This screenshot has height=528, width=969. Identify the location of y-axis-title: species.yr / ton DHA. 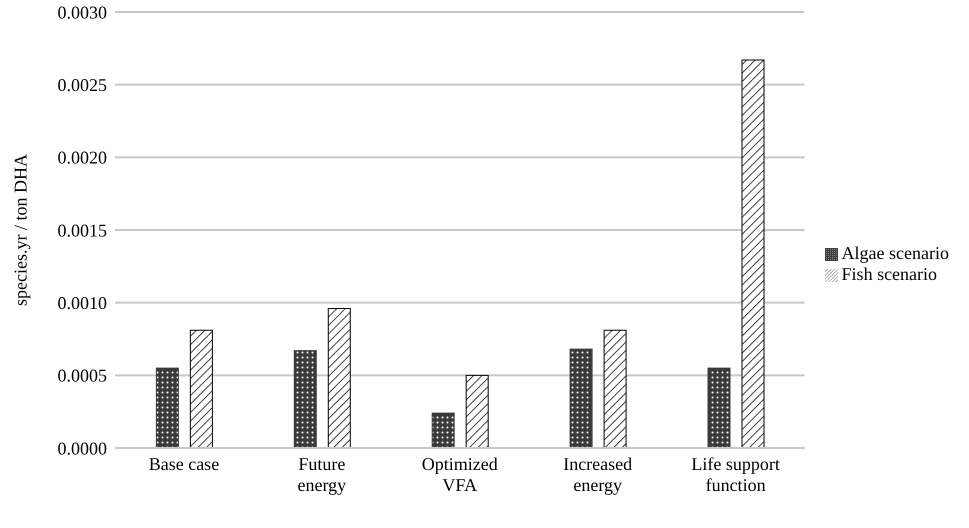
(20, 230).